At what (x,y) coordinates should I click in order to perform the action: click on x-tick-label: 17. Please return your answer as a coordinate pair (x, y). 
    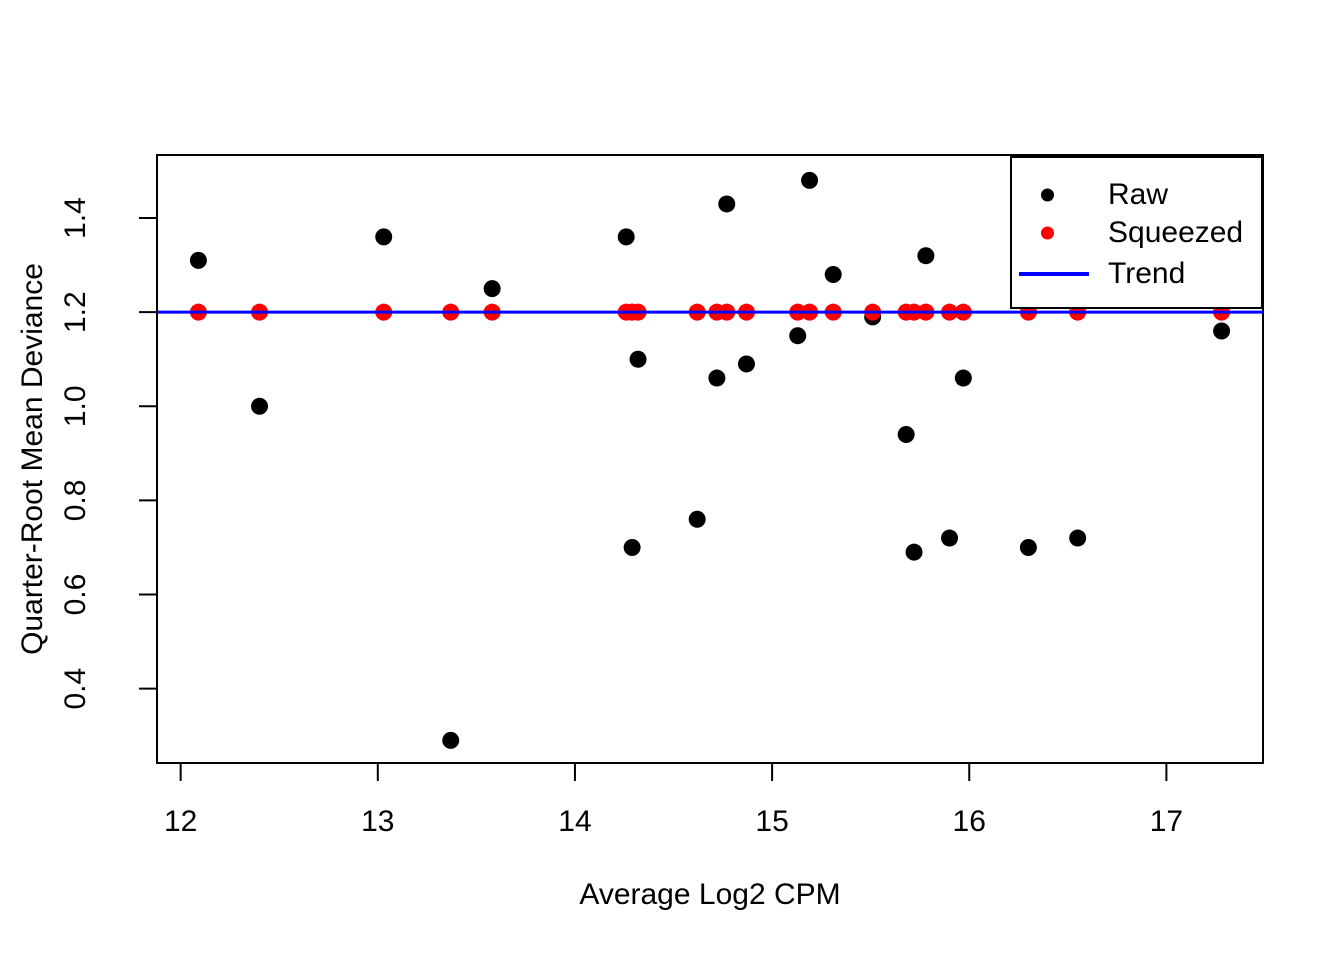
    Looking at the image, I should click on (1166, 821).